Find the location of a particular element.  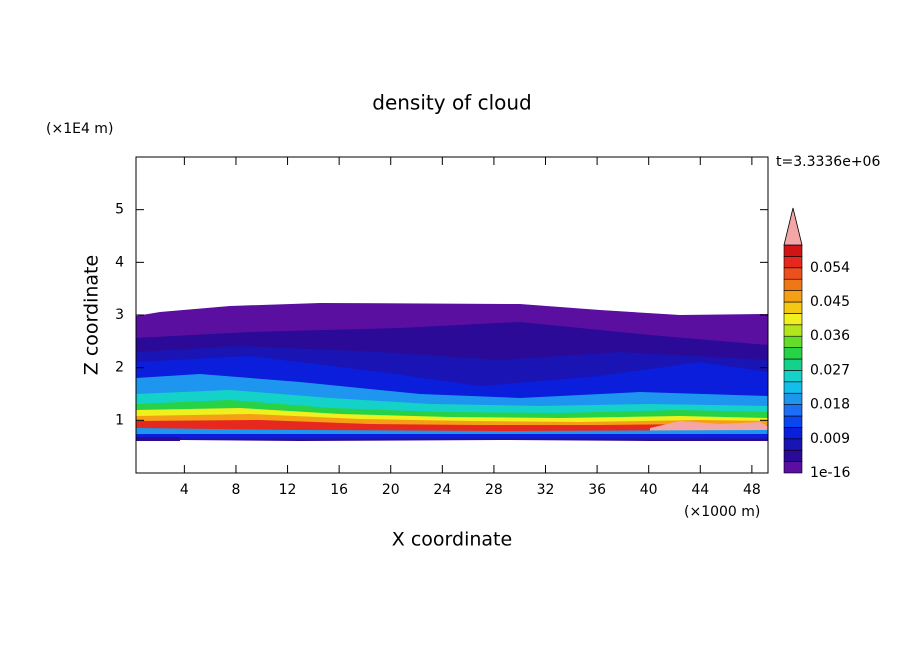

x-tick-label: 48 is located at coordinates (752, 490).